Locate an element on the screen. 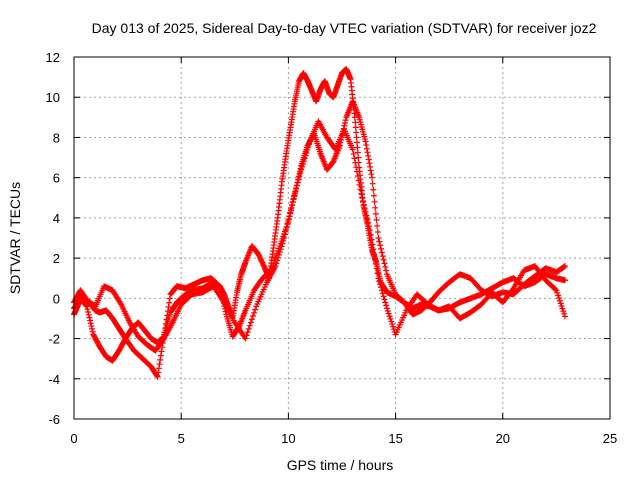  y-tick-label: 2 is located at coordinates (56, 258).